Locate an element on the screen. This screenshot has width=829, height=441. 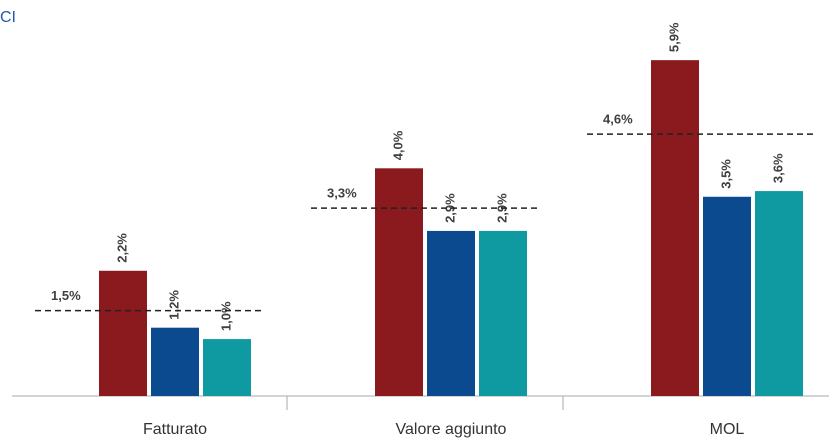
header-text: CI is located at coordinates (8, 17).